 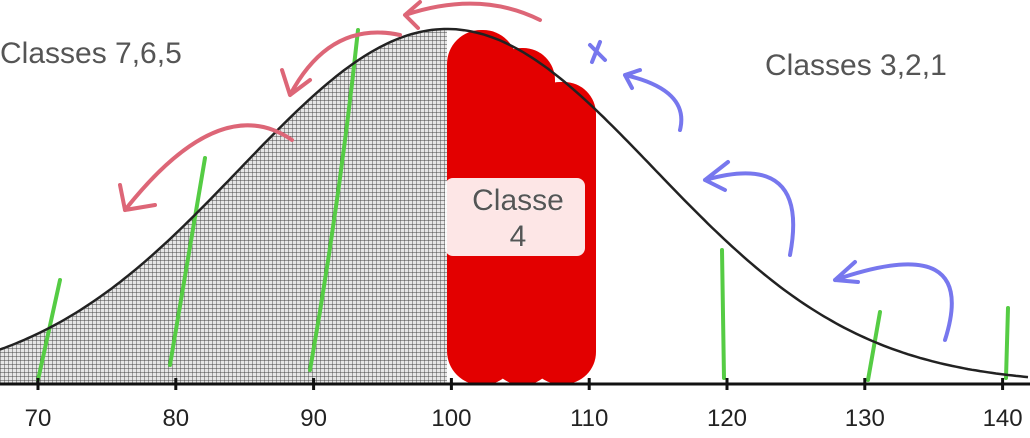 What do you see at coordinates (313, 418) in the screenshot?
I see `tick-label: 90` at bounding box center [313, 418].